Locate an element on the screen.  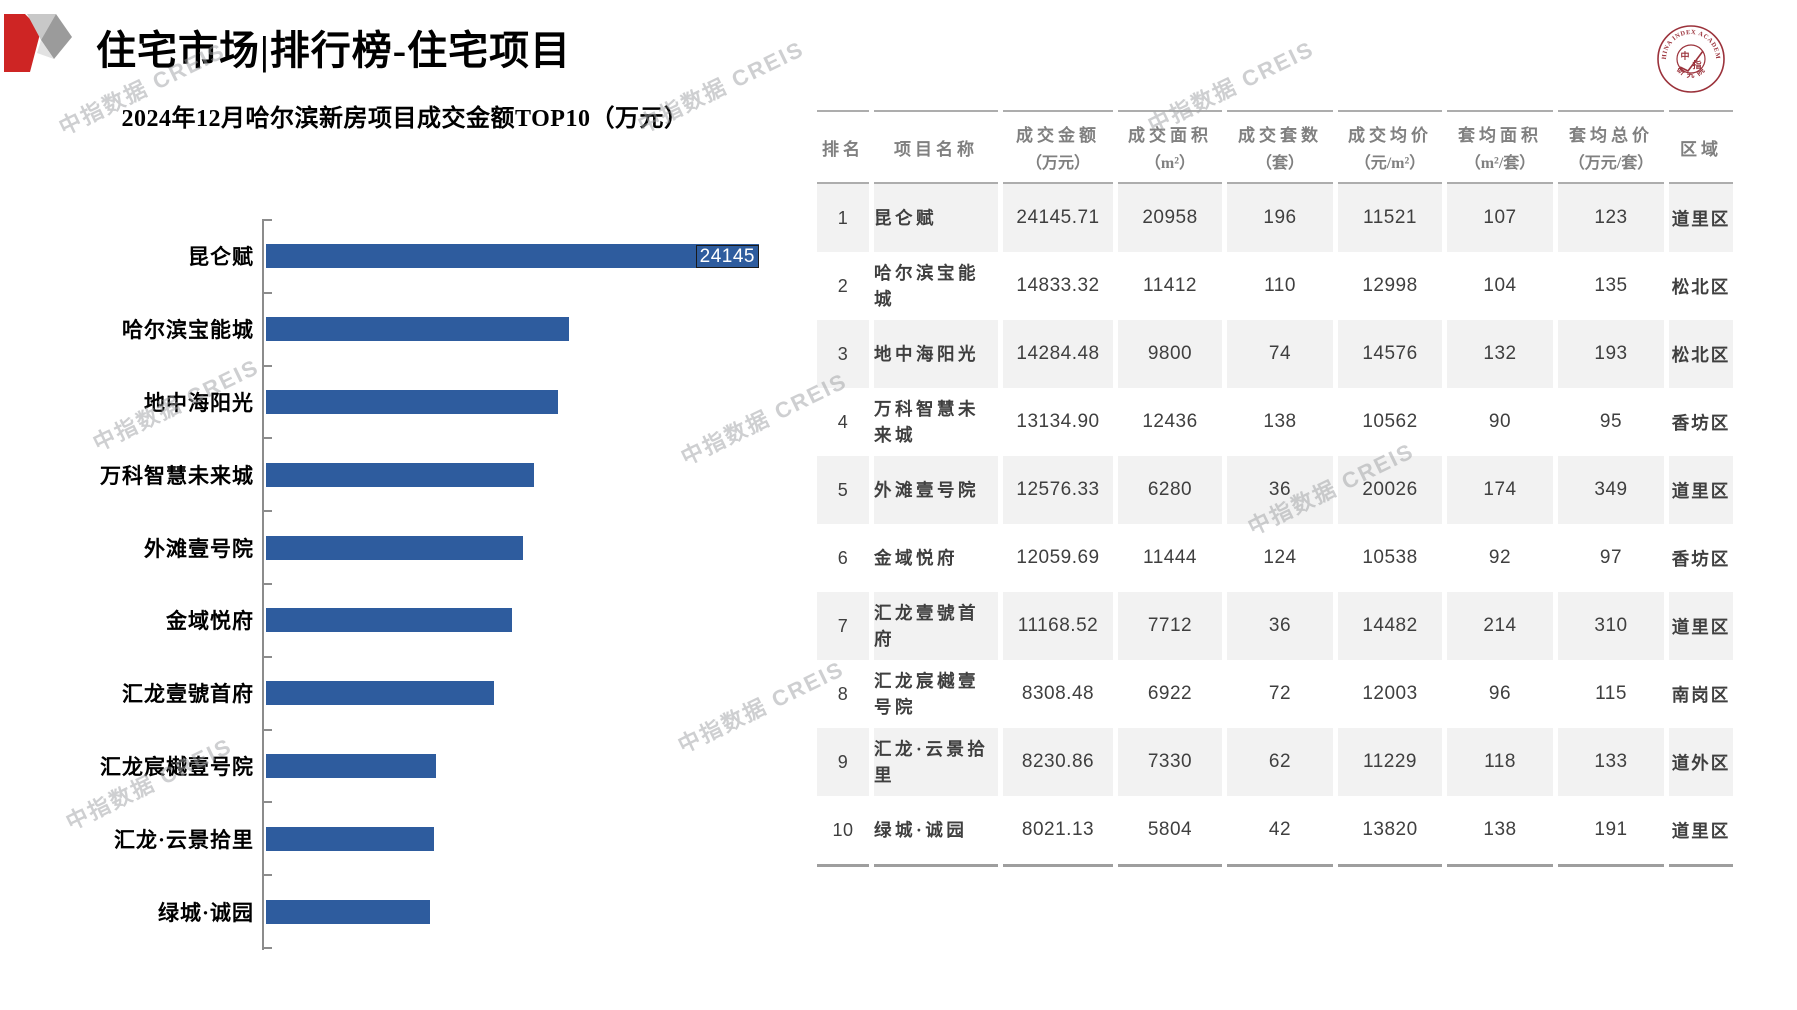
table-cell: 汇龙宸樾壹号院 is located at coordinates (926, 694).